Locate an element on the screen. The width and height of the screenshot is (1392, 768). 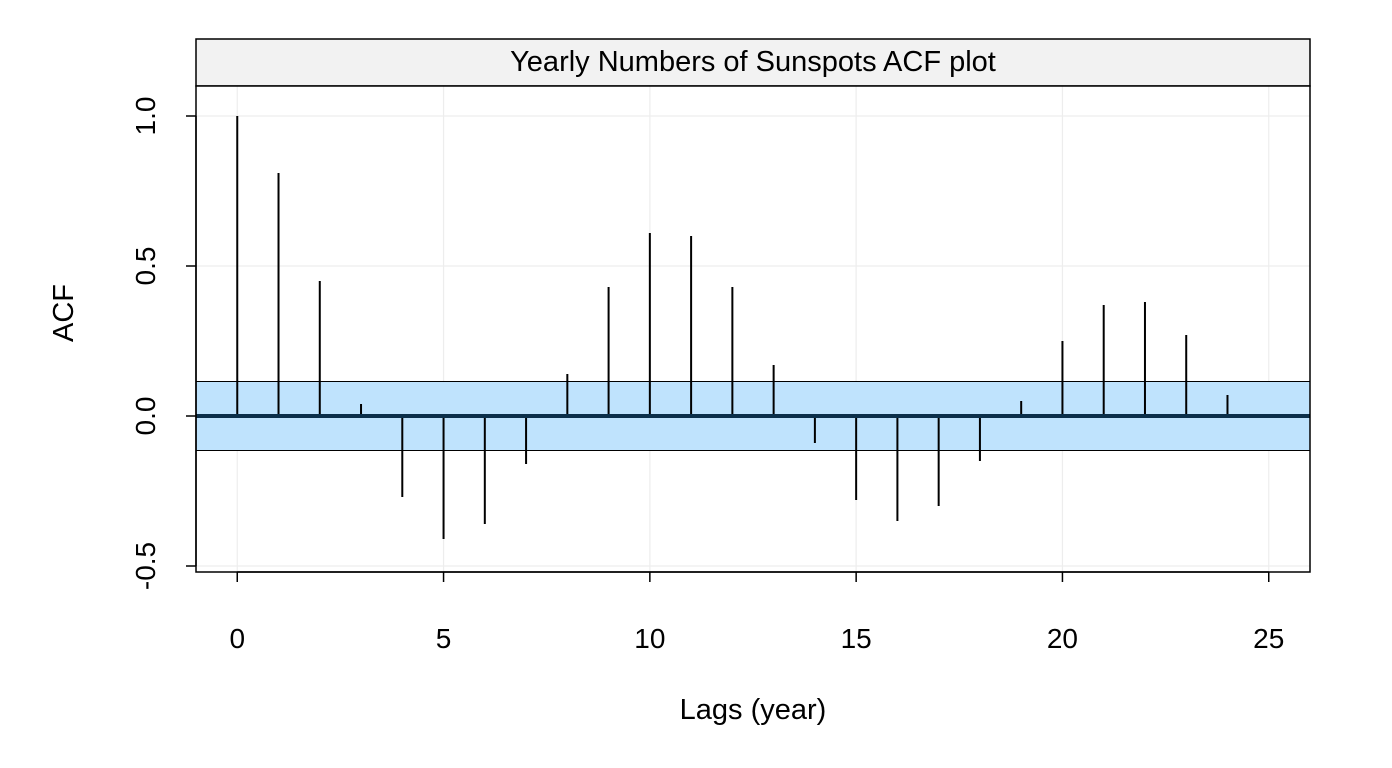
x-tick-label: 5 is located at coordinates (444, 638).